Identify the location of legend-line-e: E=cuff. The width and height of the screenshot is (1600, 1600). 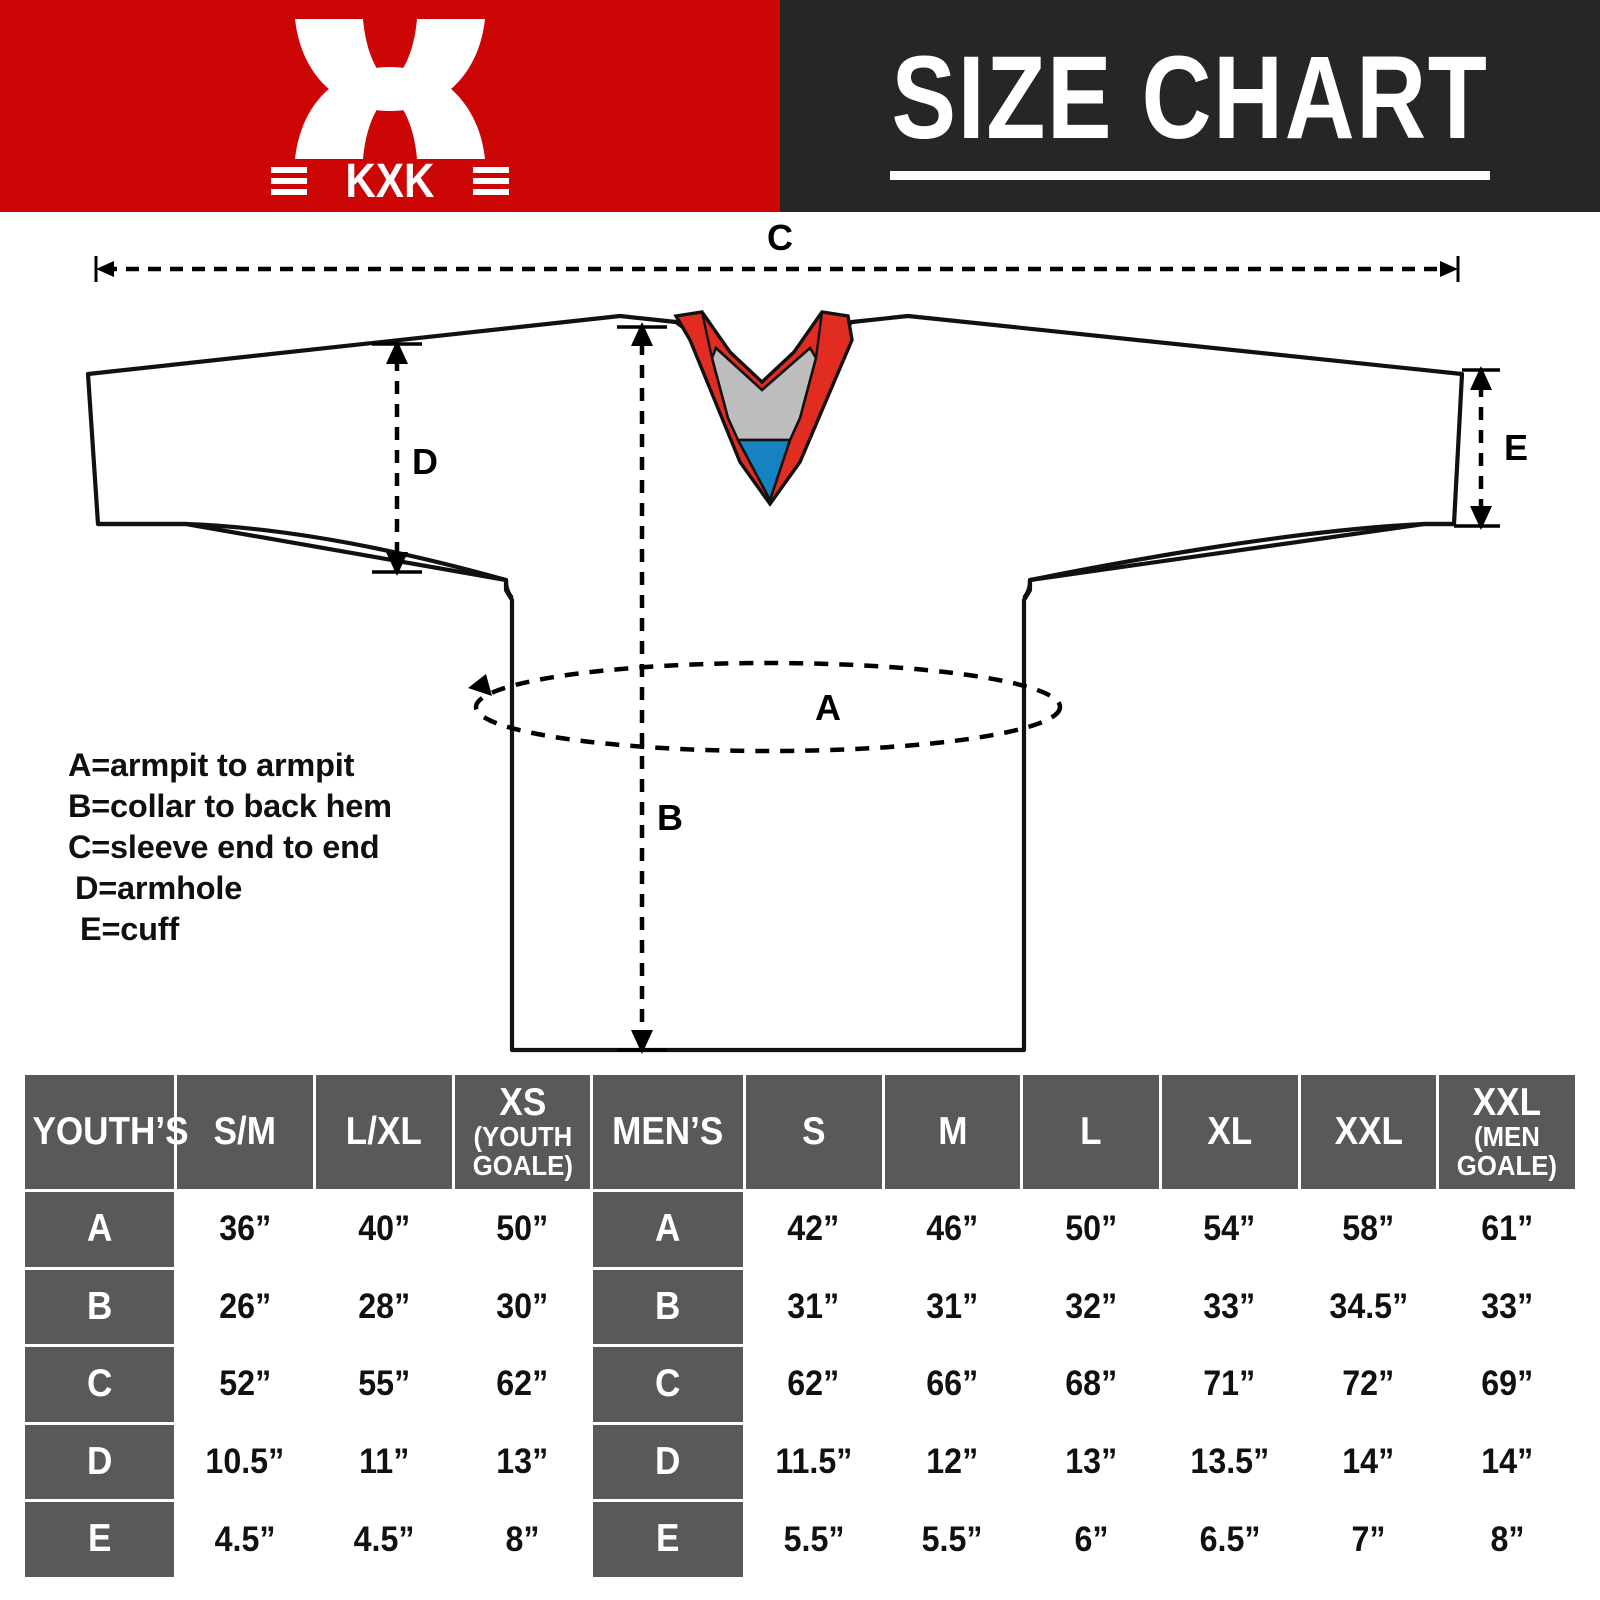
(130, 929).